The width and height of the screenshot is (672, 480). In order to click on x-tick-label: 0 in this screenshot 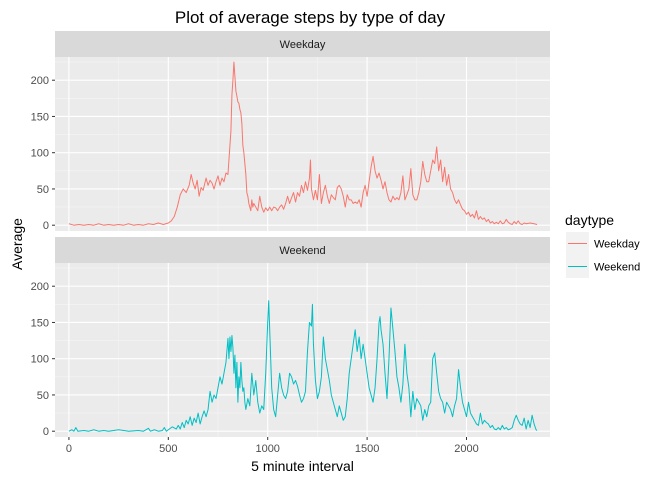, I will do `click(69, 449)`.